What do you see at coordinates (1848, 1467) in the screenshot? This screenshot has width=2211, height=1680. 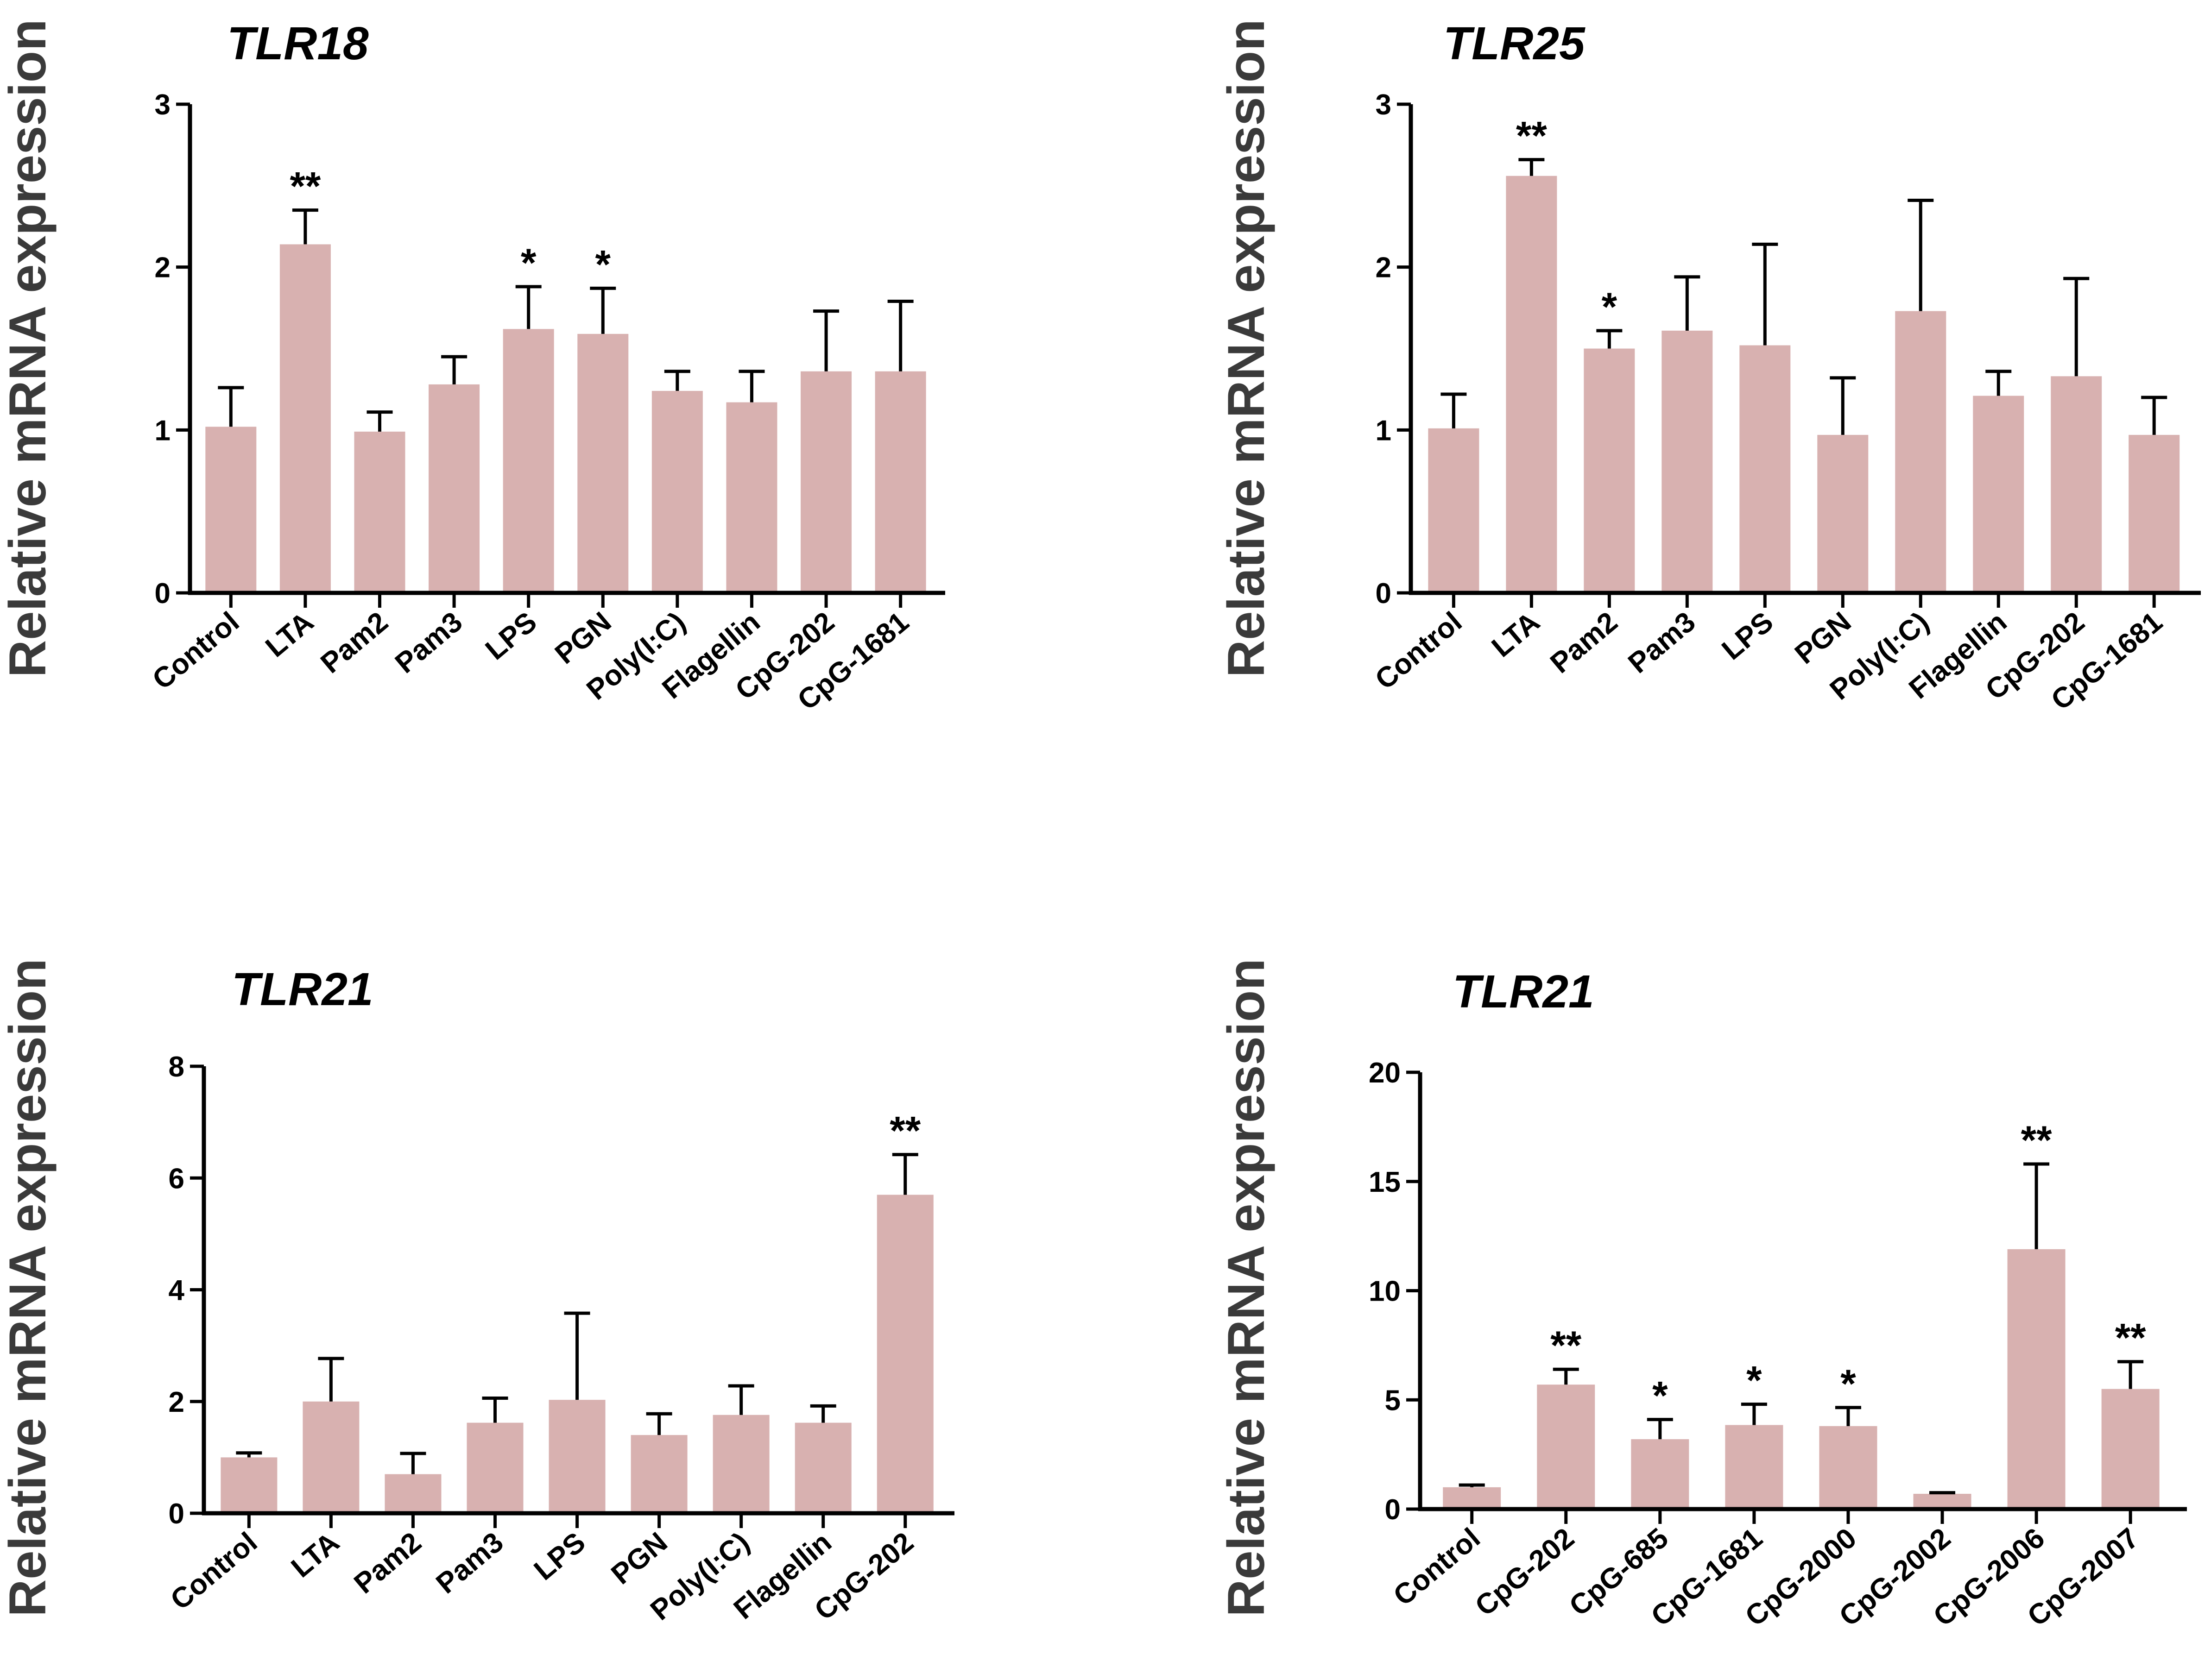 I see `bar-cpg-2000` at bounding box center [1848, 1467].